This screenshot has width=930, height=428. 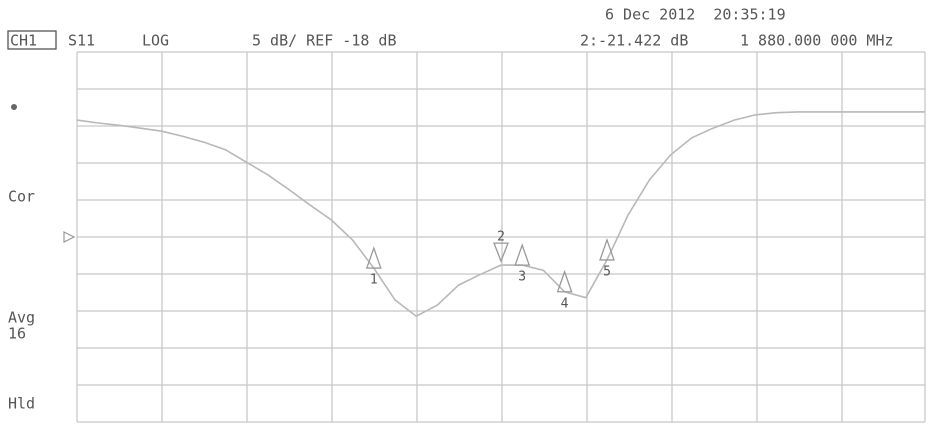 What do you see at coordinates (21, 197) in the screenshot?
I see `cor-label: Cor` at bounding box center [21, 197].